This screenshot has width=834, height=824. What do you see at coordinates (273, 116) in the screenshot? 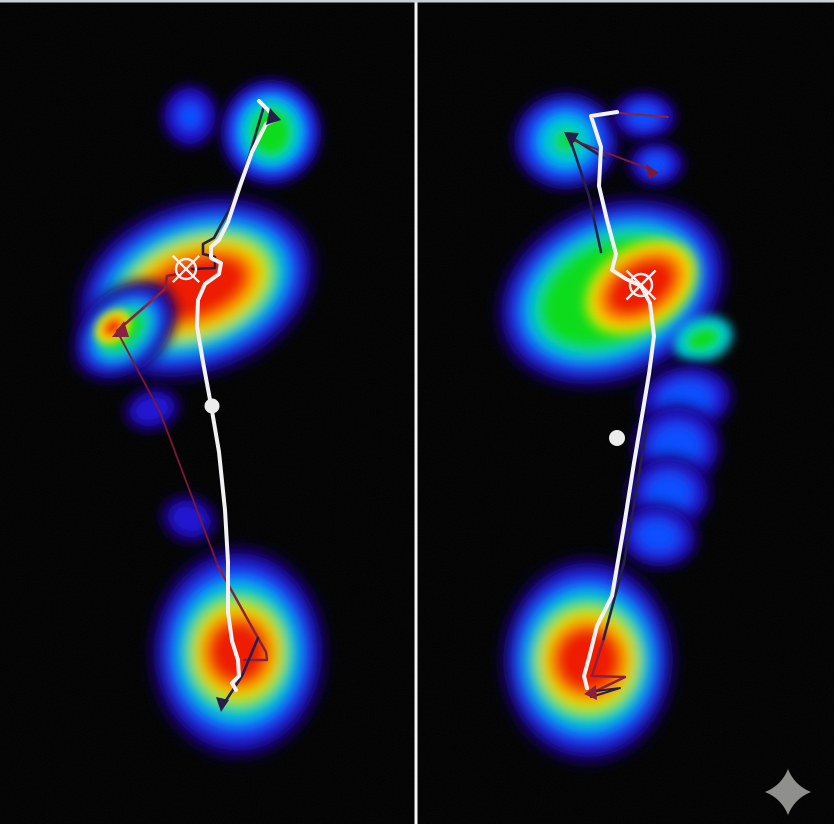
I see `left-foot-toe-arrowhead-icon` at bounding box center [273, 116].